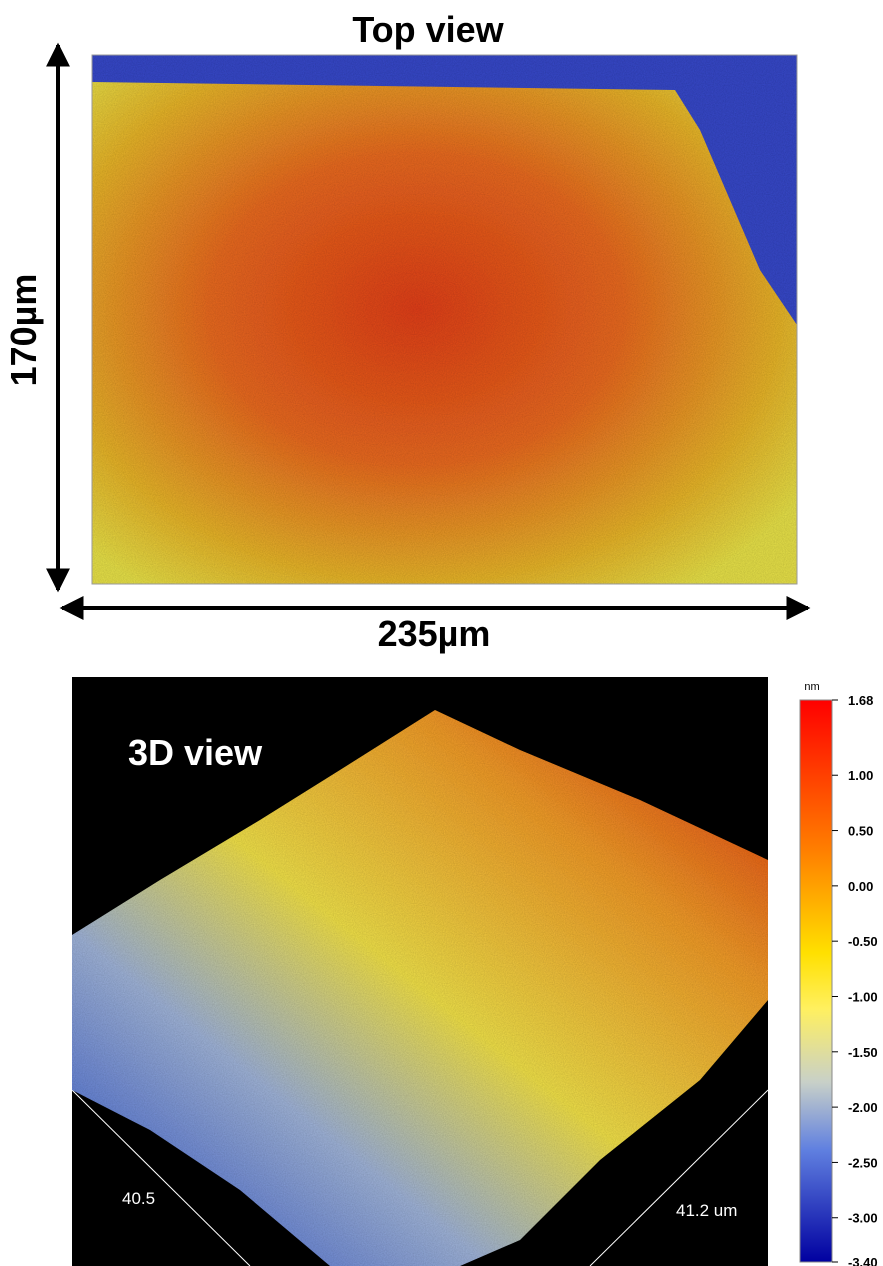 Image resolution: width=883 pixels, height=1266 pixels. Describe the element at coordinates (23, 330) in the screenshot. I see `height-label: 170µm` at that location.